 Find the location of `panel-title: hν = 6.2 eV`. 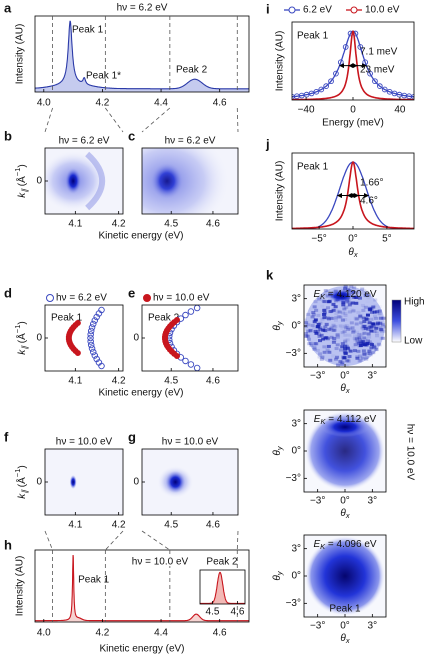

panel-title: hν = 6.2 eV is located at coordinates (190, 141).